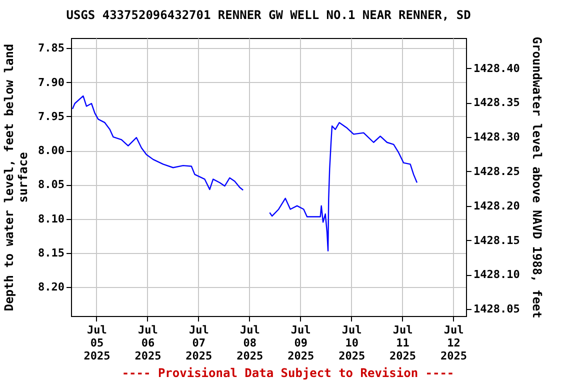 Image resolution: width=576 pixels, height=384 pixels. I want to click on y-tick-label: 7.90, so click(51, 82).